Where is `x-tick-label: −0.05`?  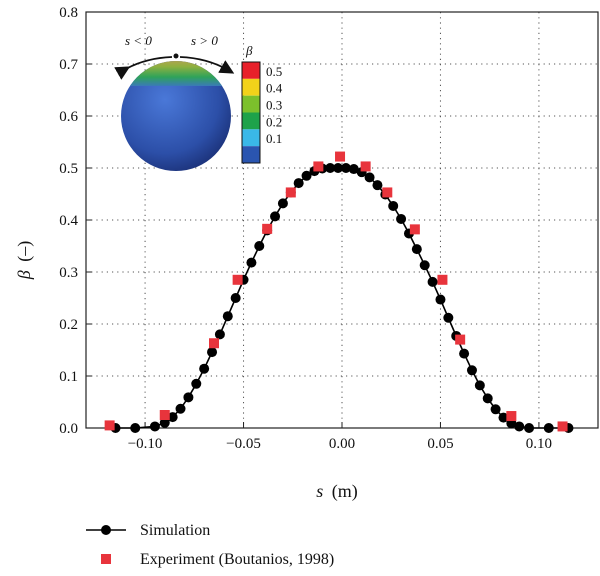 x-tick-label: −0.05 is located at coordinates (243, 444).